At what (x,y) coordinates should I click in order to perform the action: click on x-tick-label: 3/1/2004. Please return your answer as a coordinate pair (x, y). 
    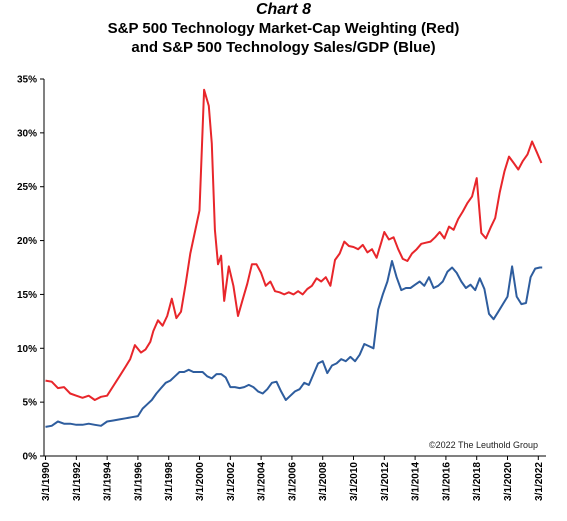
    Looking at the image, I should click on (262, 481).